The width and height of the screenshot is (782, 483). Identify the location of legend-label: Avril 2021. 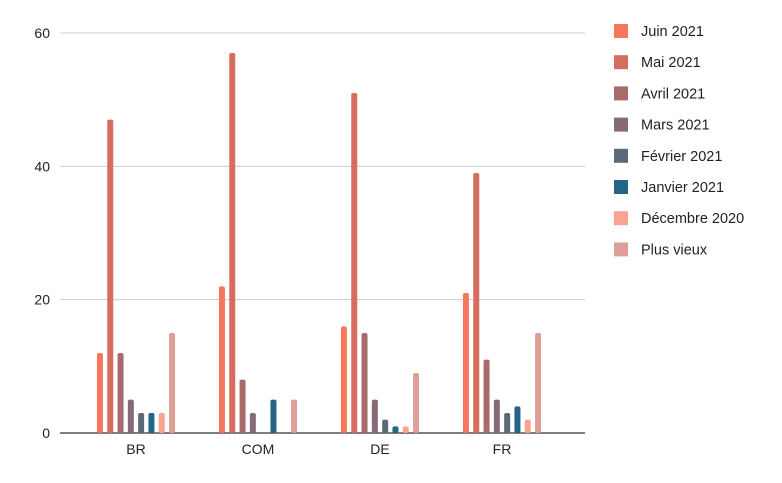
(673, 94).